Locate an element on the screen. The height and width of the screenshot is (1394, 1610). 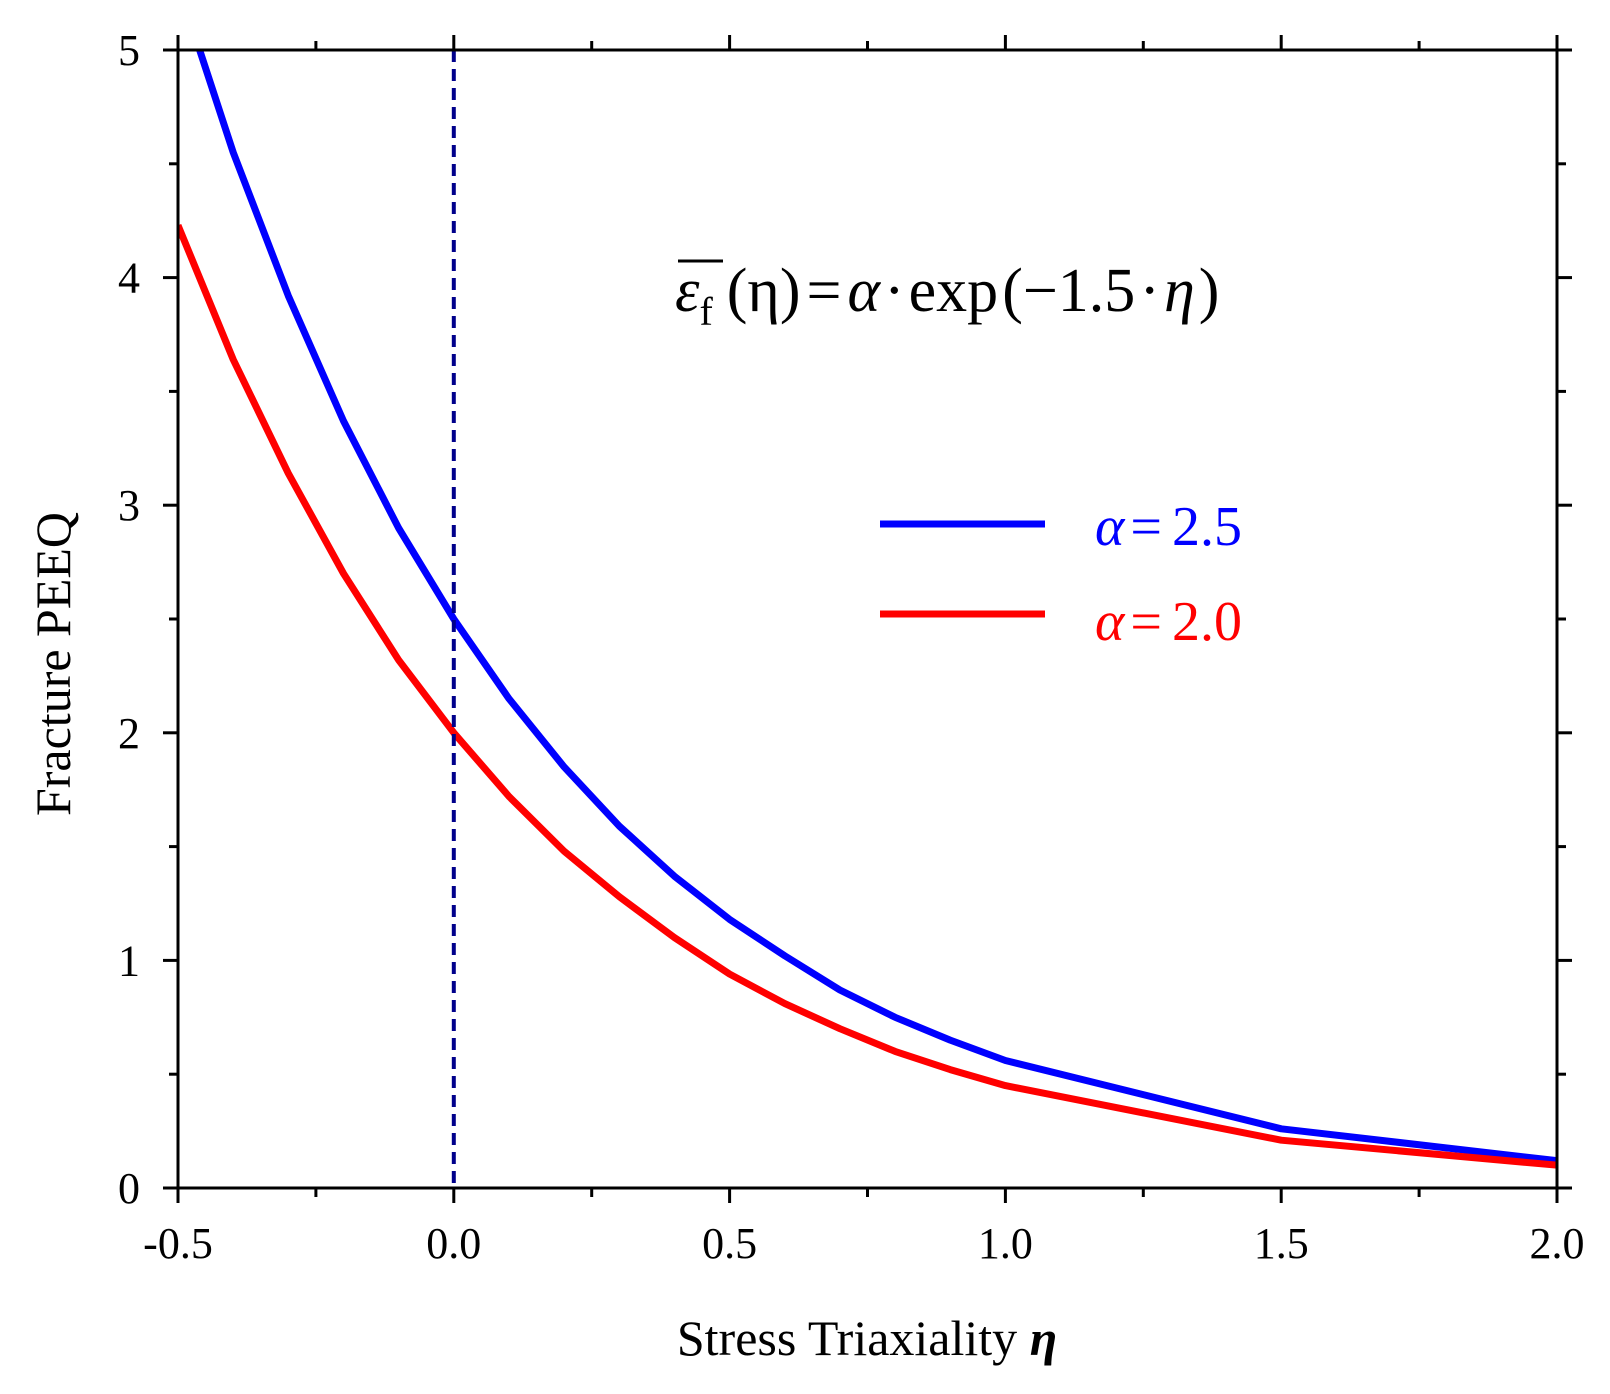
formula-coefficient: −1.5 is located at coordinates (1079, 291).